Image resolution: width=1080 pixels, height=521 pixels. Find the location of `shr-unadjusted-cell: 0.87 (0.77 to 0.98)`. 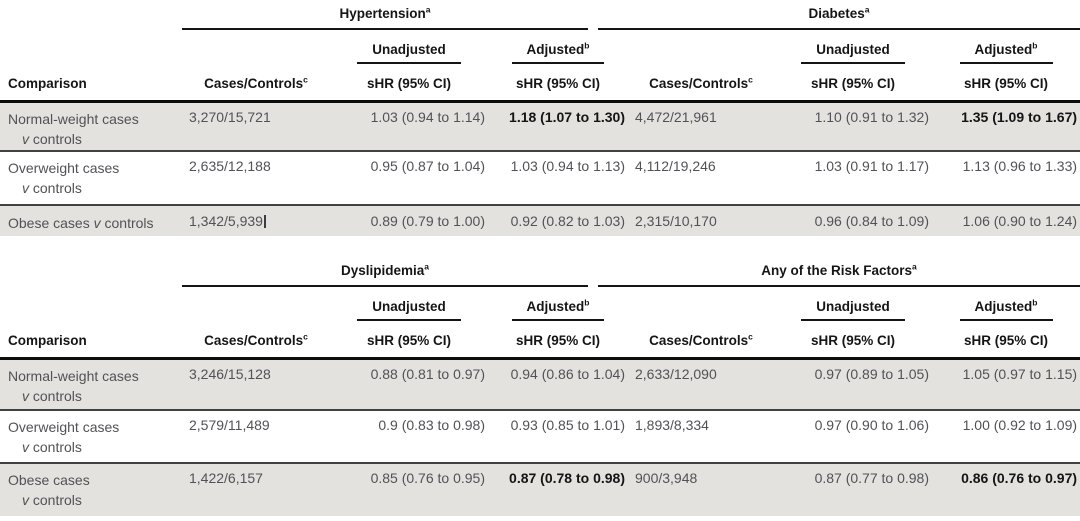

shr-unadjusted-cell: 0.87 (0.77 to 0.98) is located at coordinates (853, 489).